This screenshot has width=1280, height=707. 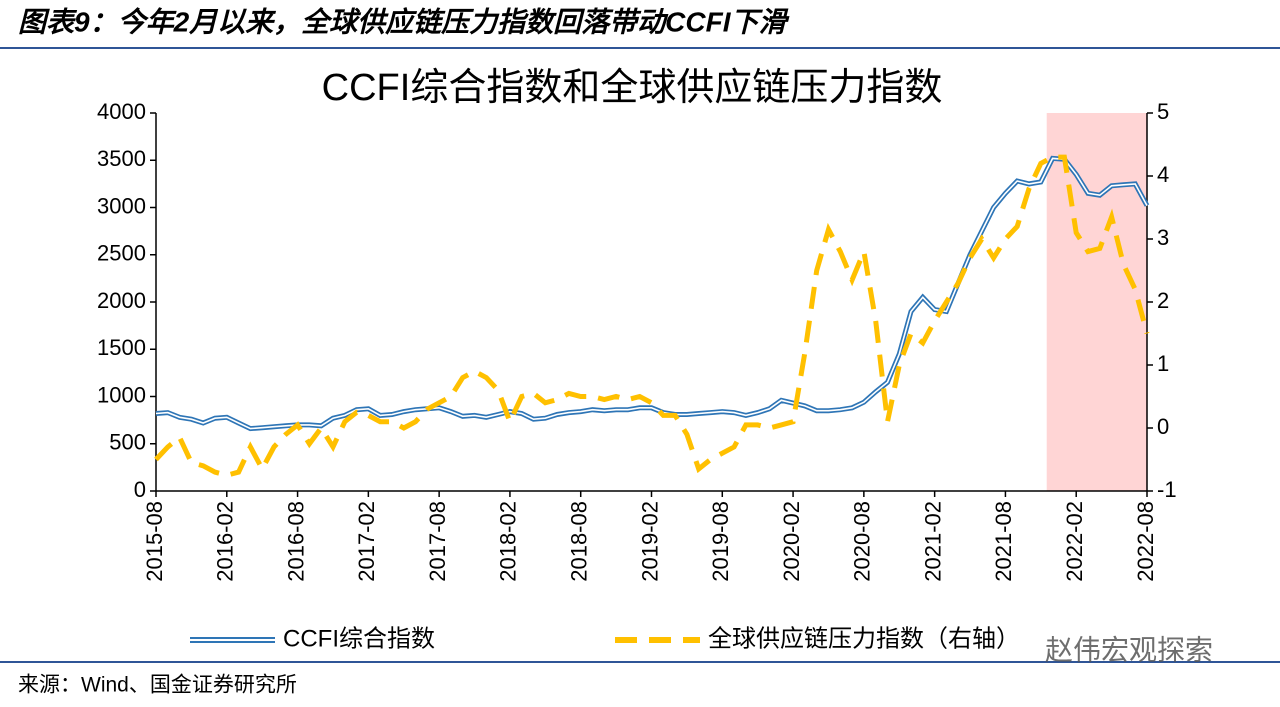 I want to click on x-tick-label: 2022-08, so click(x=1145, y=541).